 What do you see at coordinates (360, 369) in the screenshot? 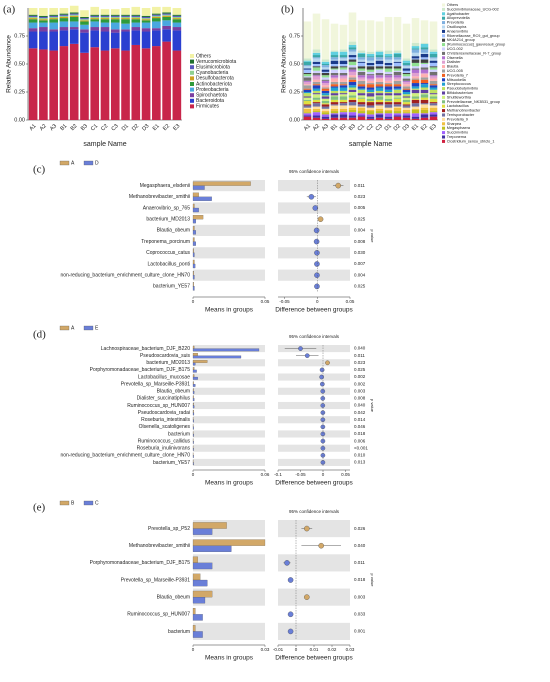
I see `p-value: 0.025` at bounding box center [360, 369].